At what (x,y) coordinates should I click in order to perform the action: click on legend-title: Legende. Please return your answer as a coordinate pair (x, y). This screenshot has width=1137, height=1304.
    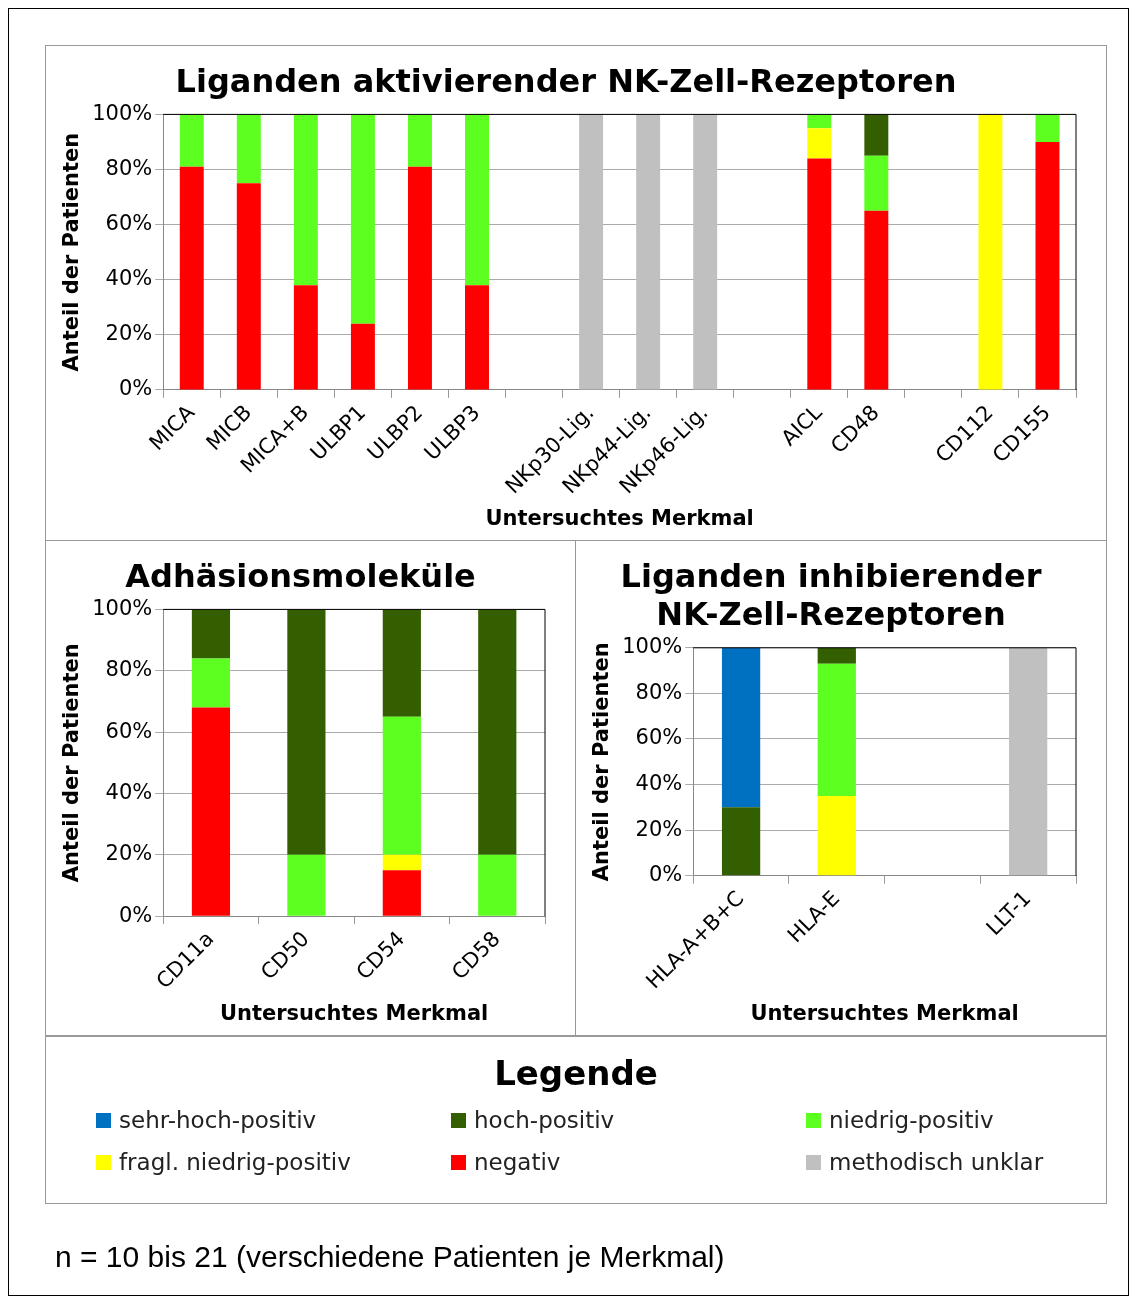
    Looking at the image, I should click on (576, 1073).